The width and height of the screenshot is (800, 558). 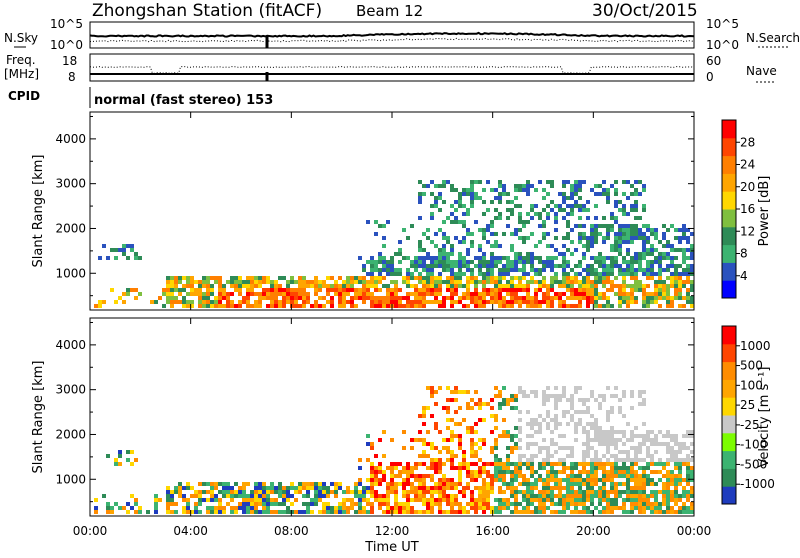 What do you see at coordinates (392, 531) in the screenshot?
I see `x-tick-label: 12:00` at bounding box center [392, 531].